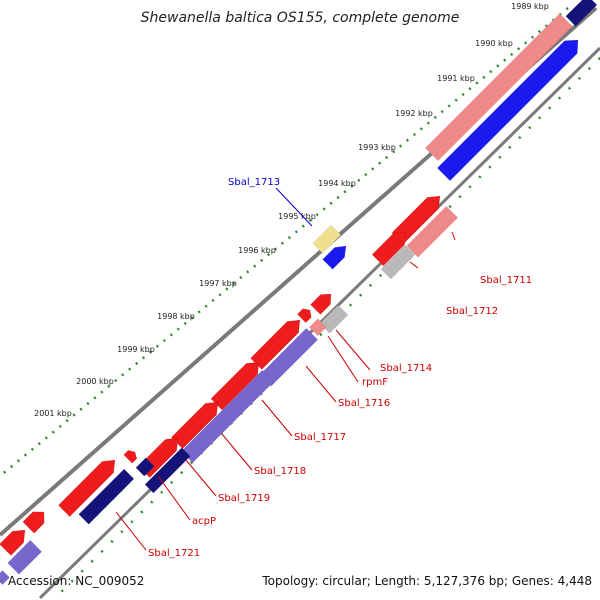 This screenshot has width=600, height=600. Describe the element at coordinates (5, 577) in the screenshot. I see `gene-block-bottom-purple-small` at that location.